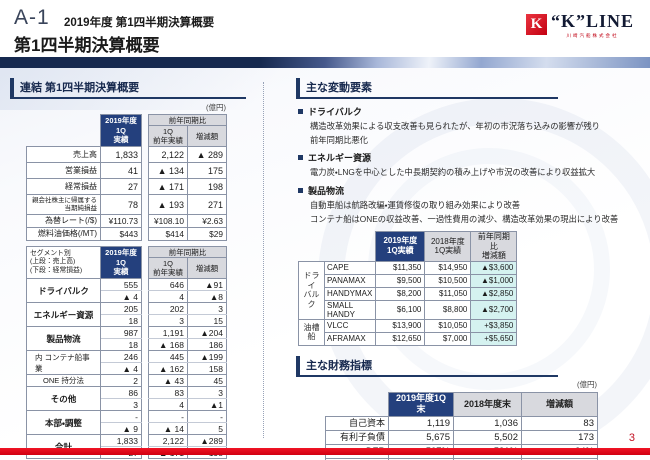 This screenshot has width=650, height=460. What do you see at coordinates (559, 459) in the screenshot?
I see `cell: 6%` at bounding box center [559, 459].